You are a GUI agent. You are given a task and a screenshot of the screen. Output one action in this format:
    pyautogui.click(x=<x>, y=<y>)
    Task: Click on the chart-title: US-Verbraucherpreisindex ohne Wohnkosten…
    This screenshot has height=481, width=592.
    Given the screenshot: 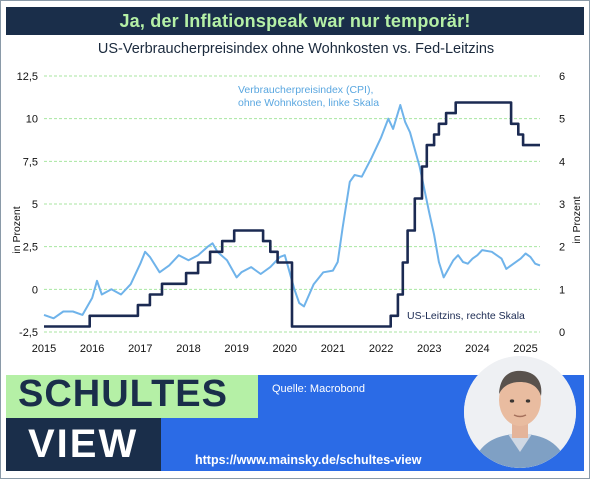 What is the action you would take?
    pyautogui.click(x=296, y=49)
    